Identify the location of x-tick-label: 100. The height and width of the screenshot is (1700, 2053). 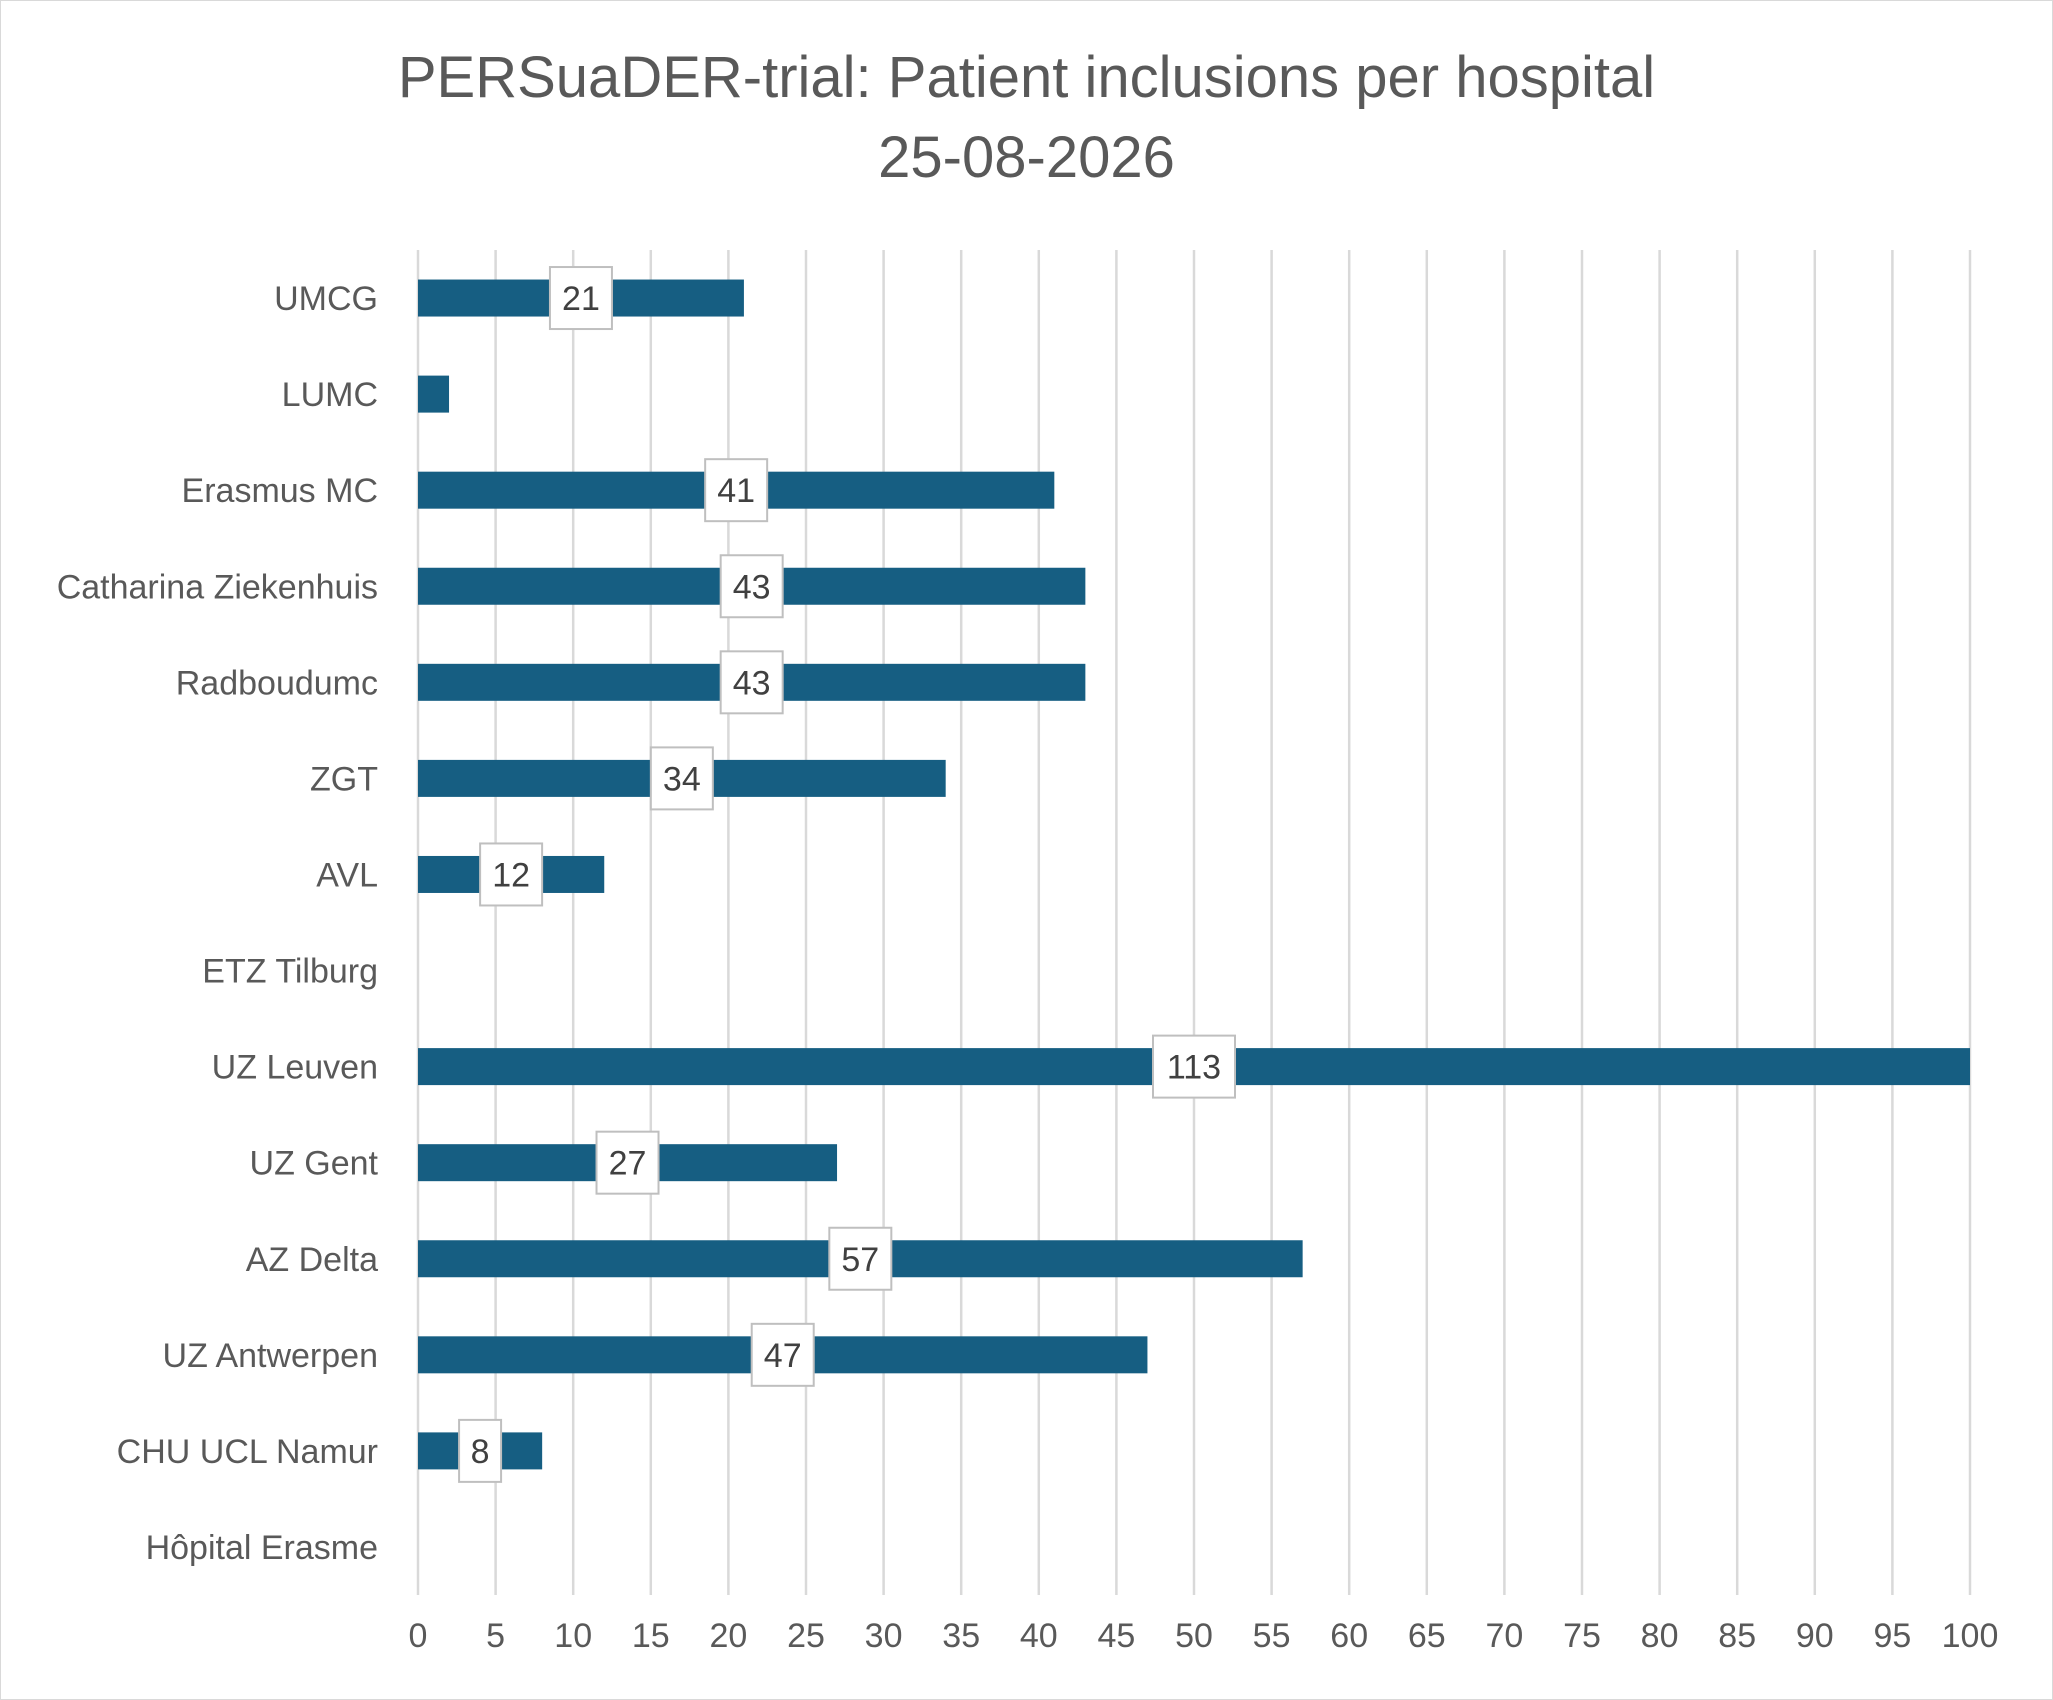
(1970, 1636).